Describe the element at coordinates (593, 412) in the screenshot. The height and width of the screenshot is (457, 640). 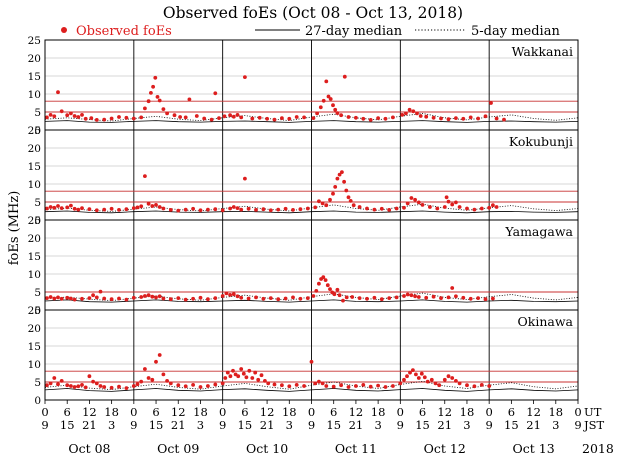
I see `ut-axis-label: UT` at that location.